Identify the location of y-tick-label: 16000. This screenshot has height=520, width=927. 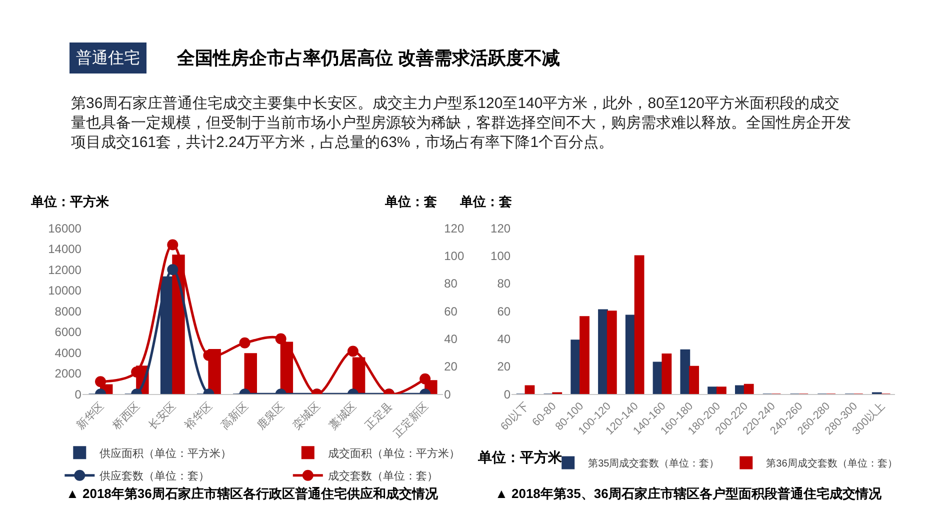
(65, 228).